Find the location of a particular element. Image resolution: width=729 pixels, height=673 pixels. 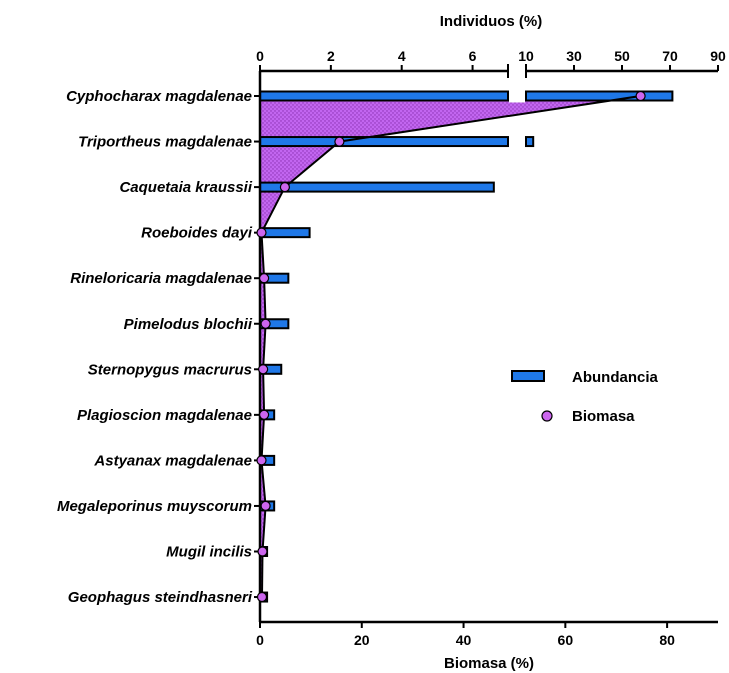

species-label: Sternopygus macrurus is located at coordinates (170, 369).